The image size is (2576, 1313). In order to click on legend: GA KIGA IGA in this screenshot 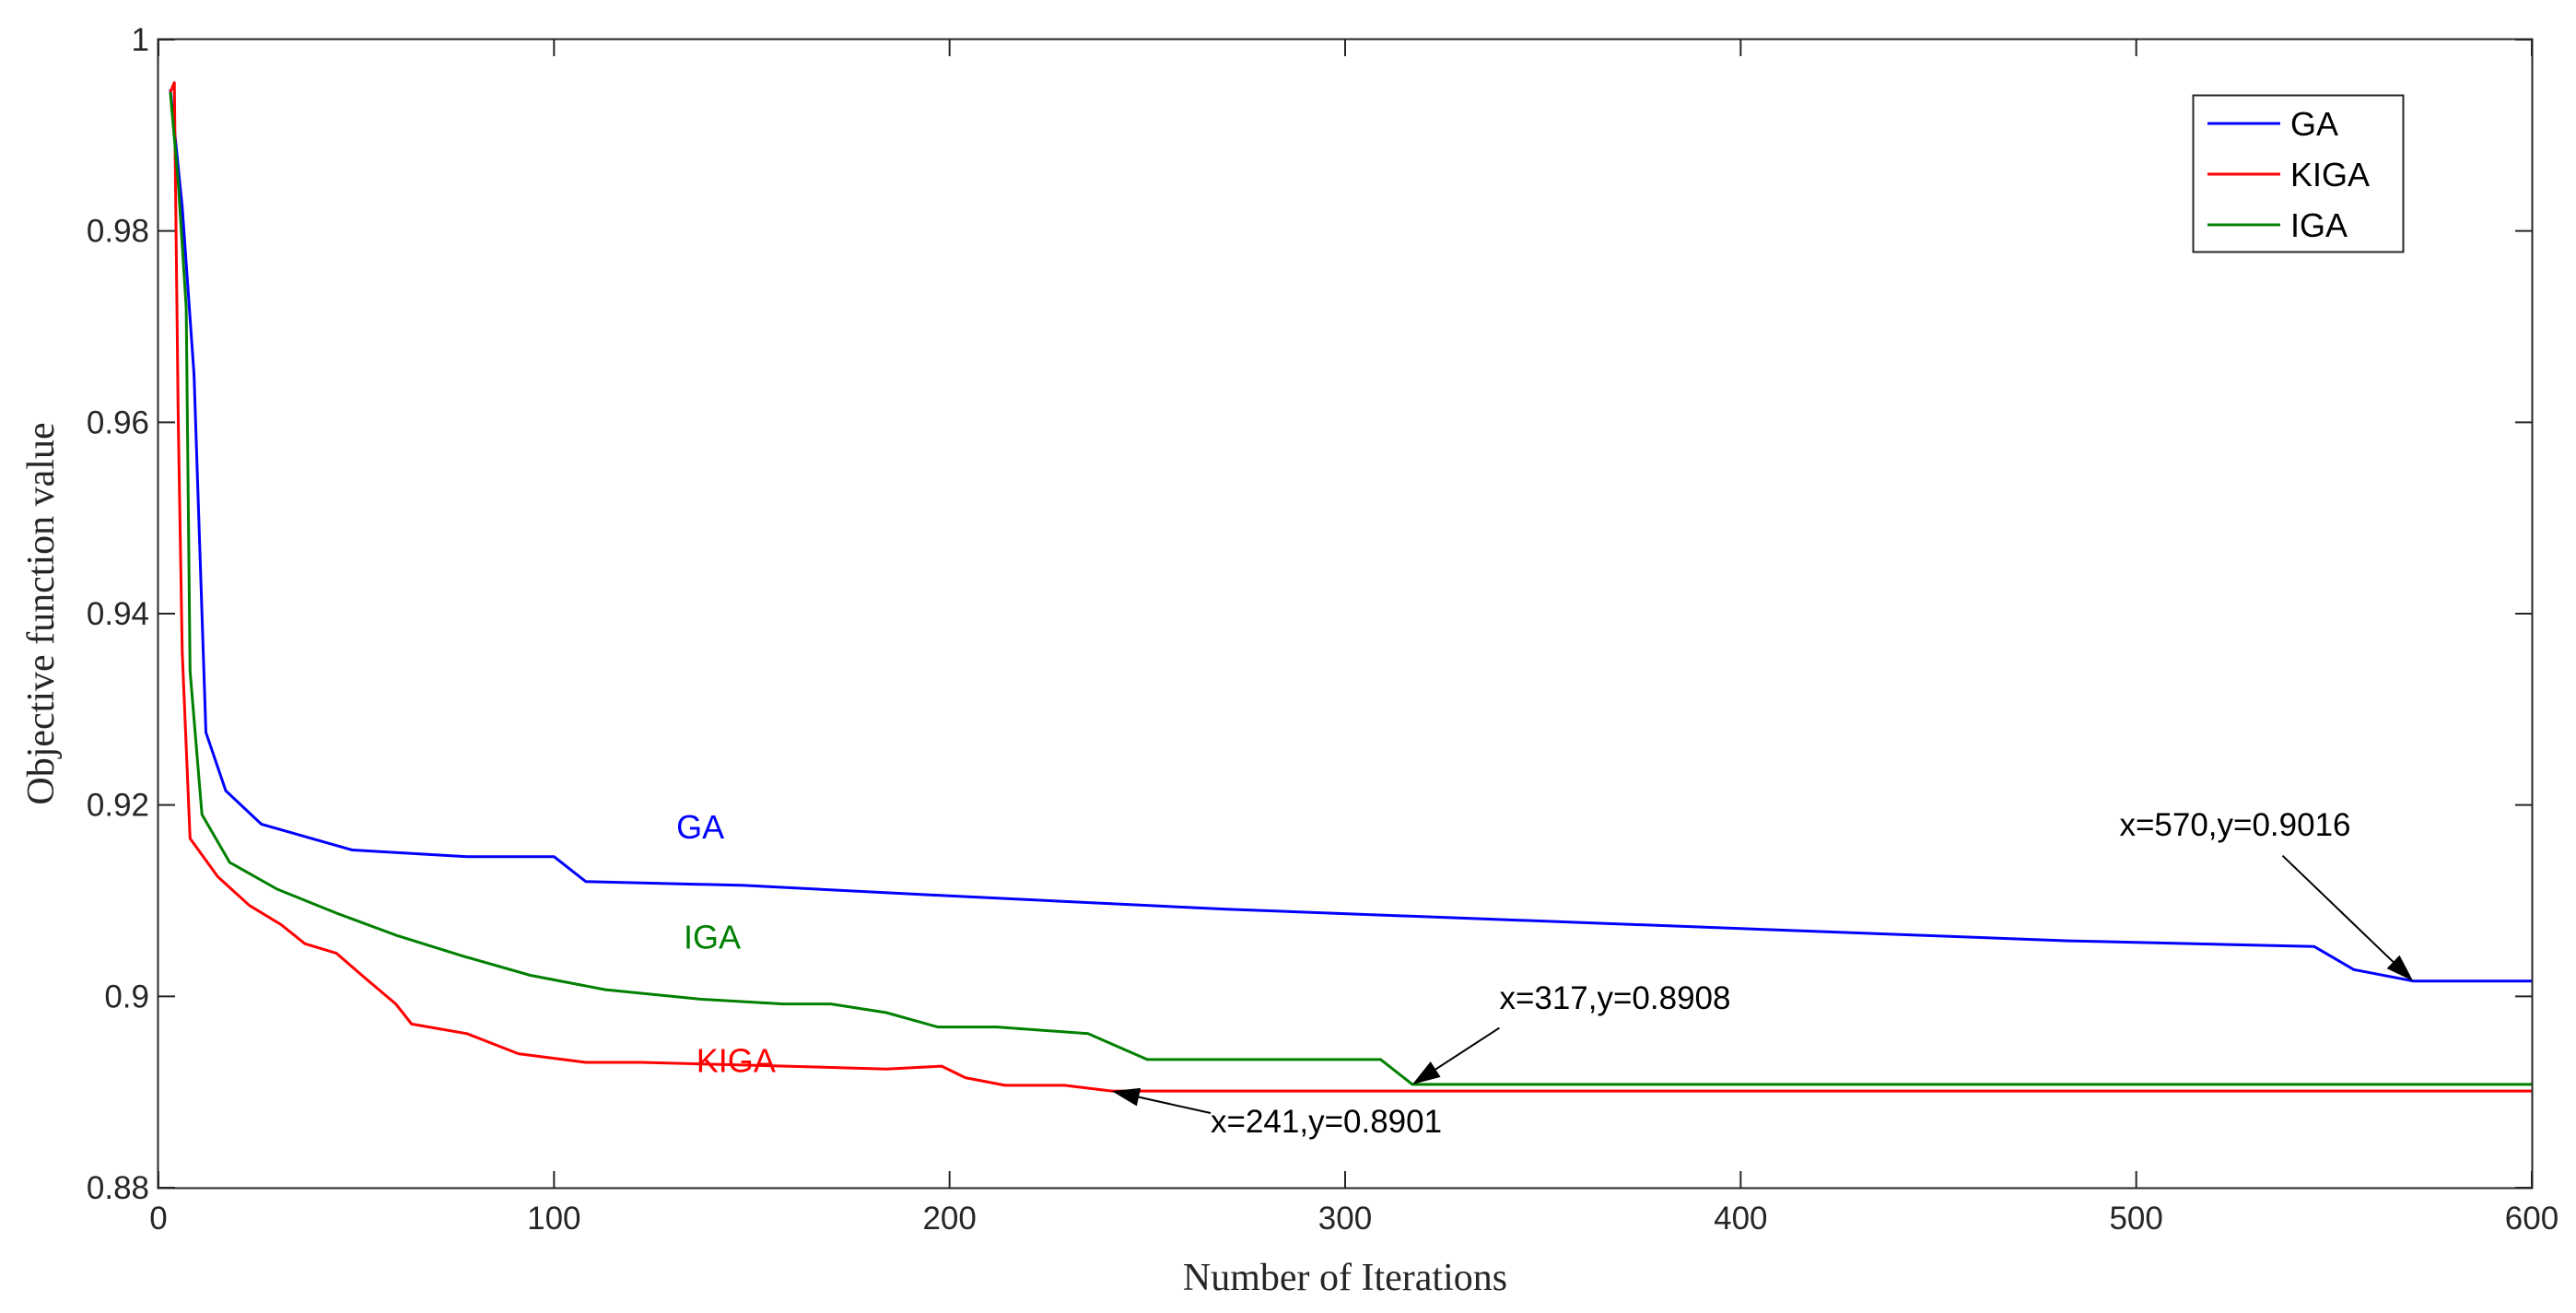, I will do `click(2298, 173)`.